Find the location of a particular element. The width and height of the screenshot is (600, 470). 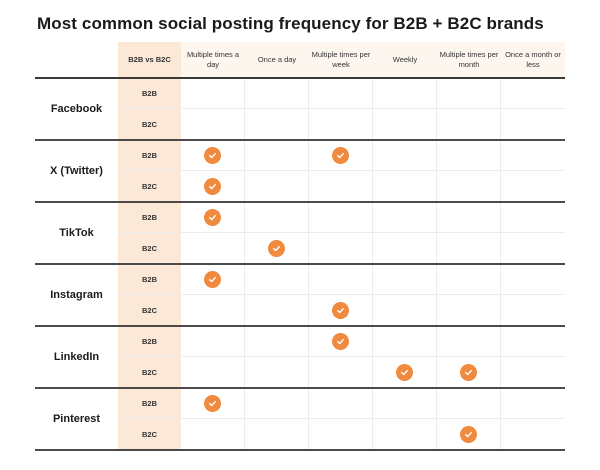

header-platform-blank is located at coordinates (76, 59).